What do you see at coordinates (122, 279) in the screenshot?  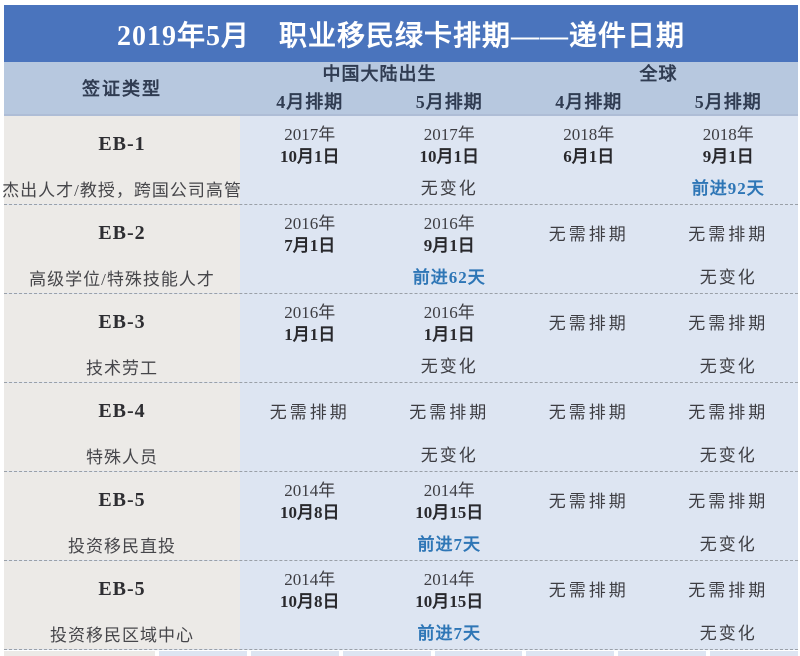 I see `visa-category: 高级学位/特殊技能人才` at bounding box center [122, 279].